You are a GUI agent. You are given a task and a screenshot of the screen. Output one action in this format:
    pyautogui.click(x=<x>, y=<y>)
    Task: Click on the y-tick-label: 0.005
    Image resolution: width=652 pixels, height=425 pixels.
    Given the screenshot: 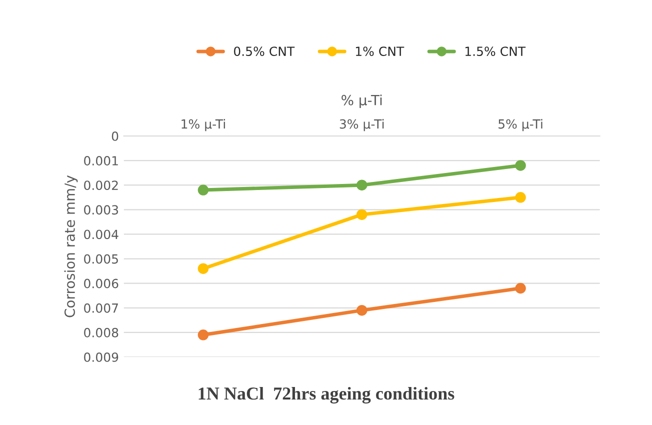 What is the action you would take?
    pyautogui.click(x=101, y=259)
    